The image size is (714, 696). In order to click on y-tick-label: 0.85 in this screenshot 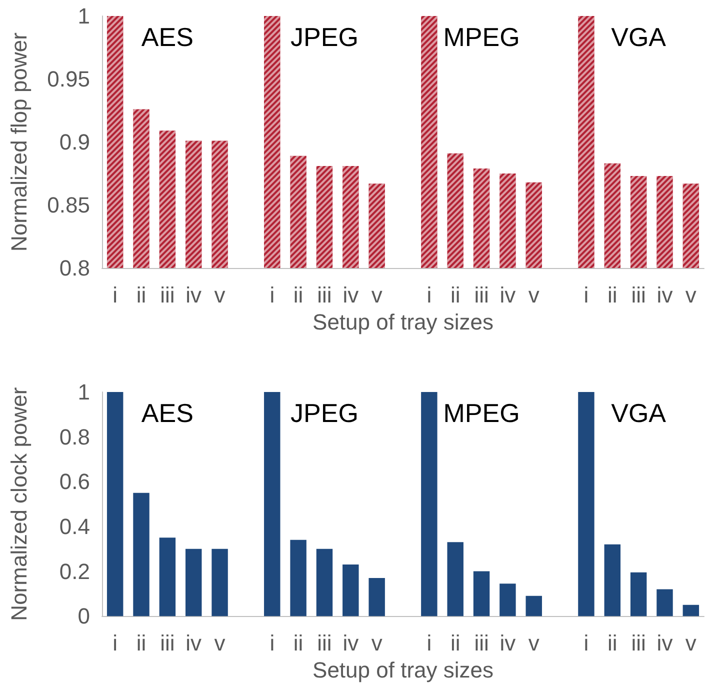, I will do `click(68, 205)`.